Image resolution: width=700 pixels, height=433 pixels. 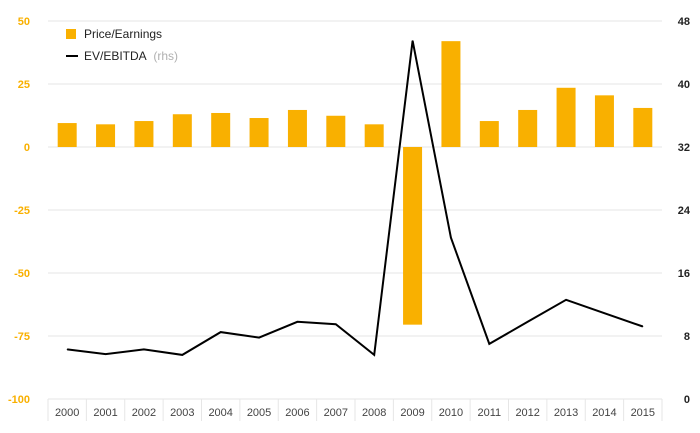 I want to click on legend-line-suffix: (rhs), so click(x=165, y=56).